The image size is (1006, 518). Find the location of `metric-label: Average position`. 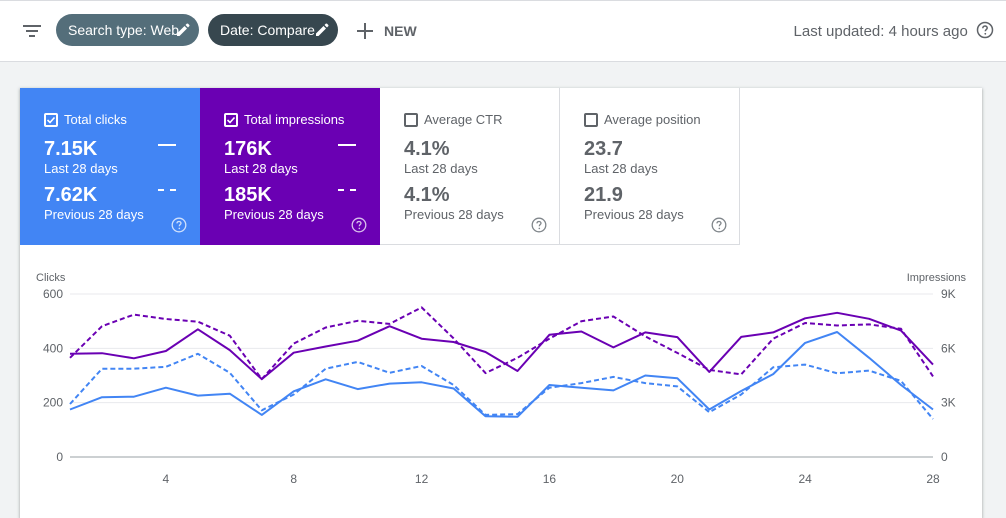

metric-label: Average position is located at coordinates (652, 119).